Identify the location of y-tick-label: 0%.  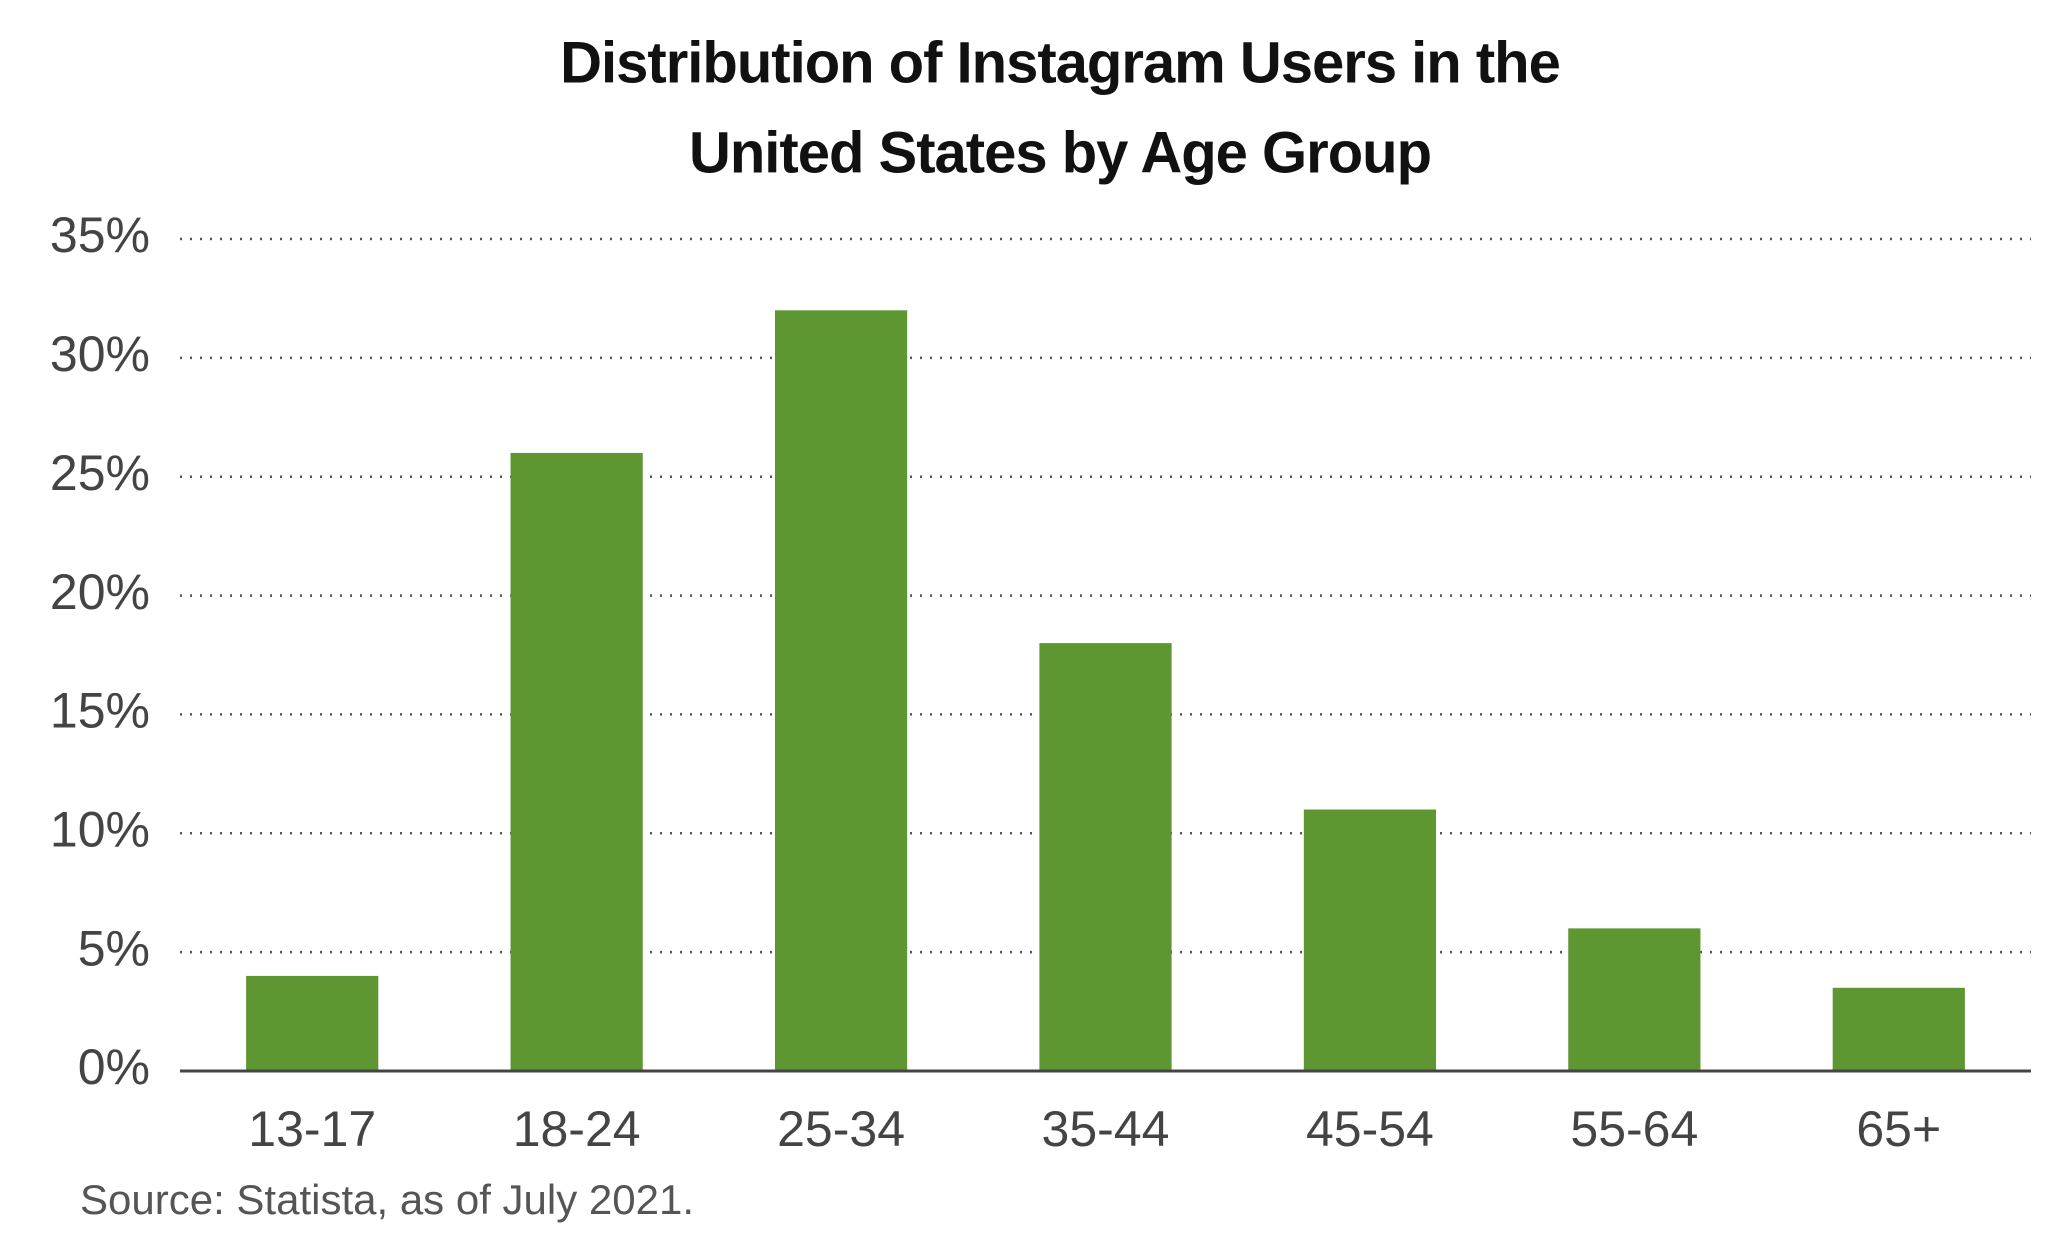
(114, 1067).